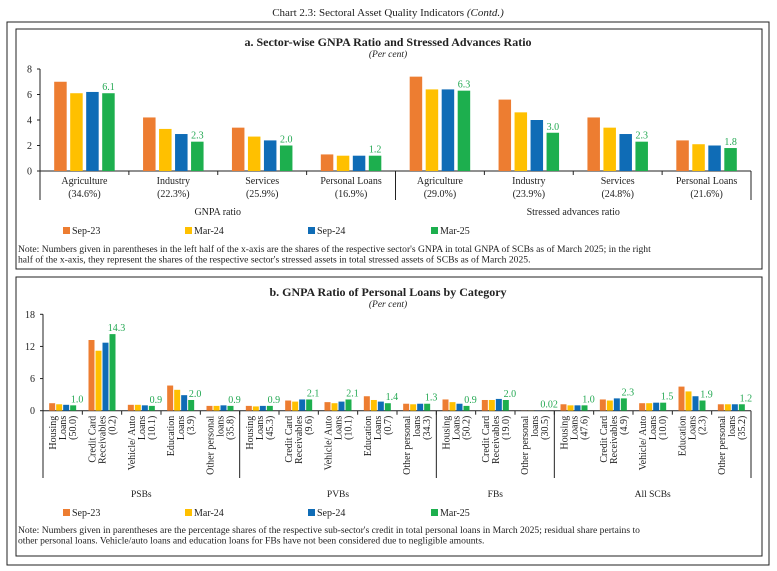 This screenshot has height=571, width=777. Describe the element at coordinates (30, 347) in the screenshot. I see `y-tick-label: 12` at that location.